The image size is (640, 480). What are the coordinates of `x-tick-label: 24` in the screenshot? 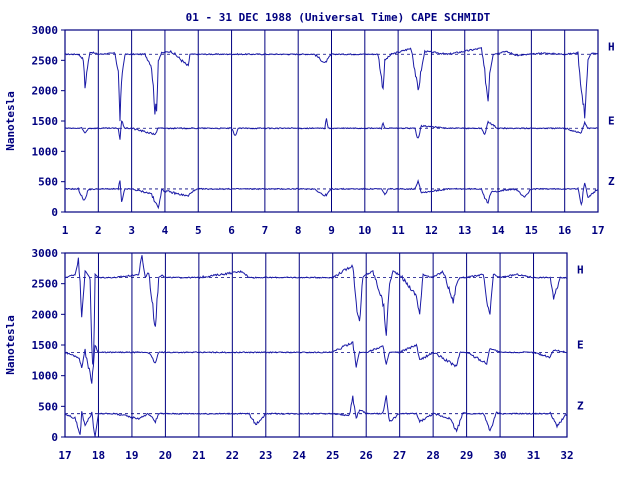 It's located at (300, 455).